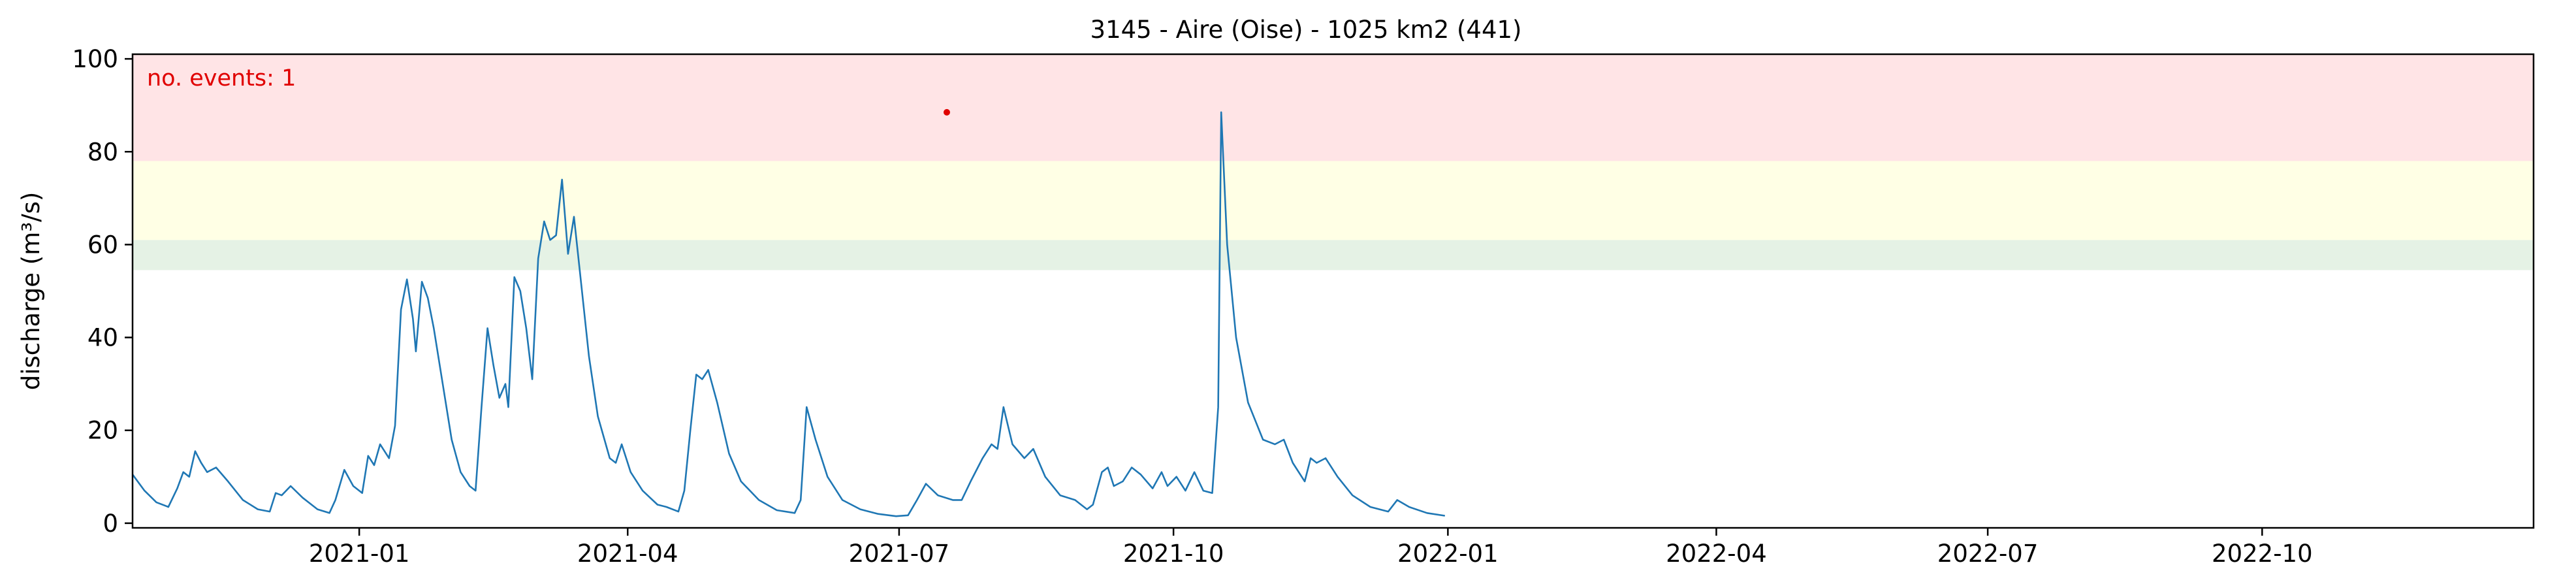  I want to click on y-tick-label-2: 40, so click(103, 338).